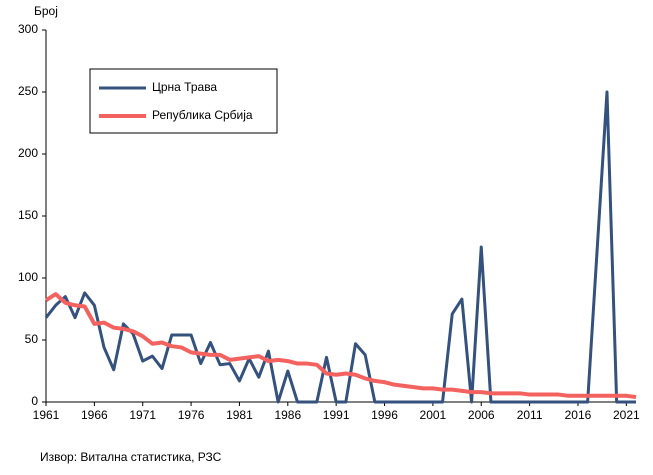  Describe the element at coordinates (626, 415) in the screenshot. I see `x-tick-label: 2021` at that location.